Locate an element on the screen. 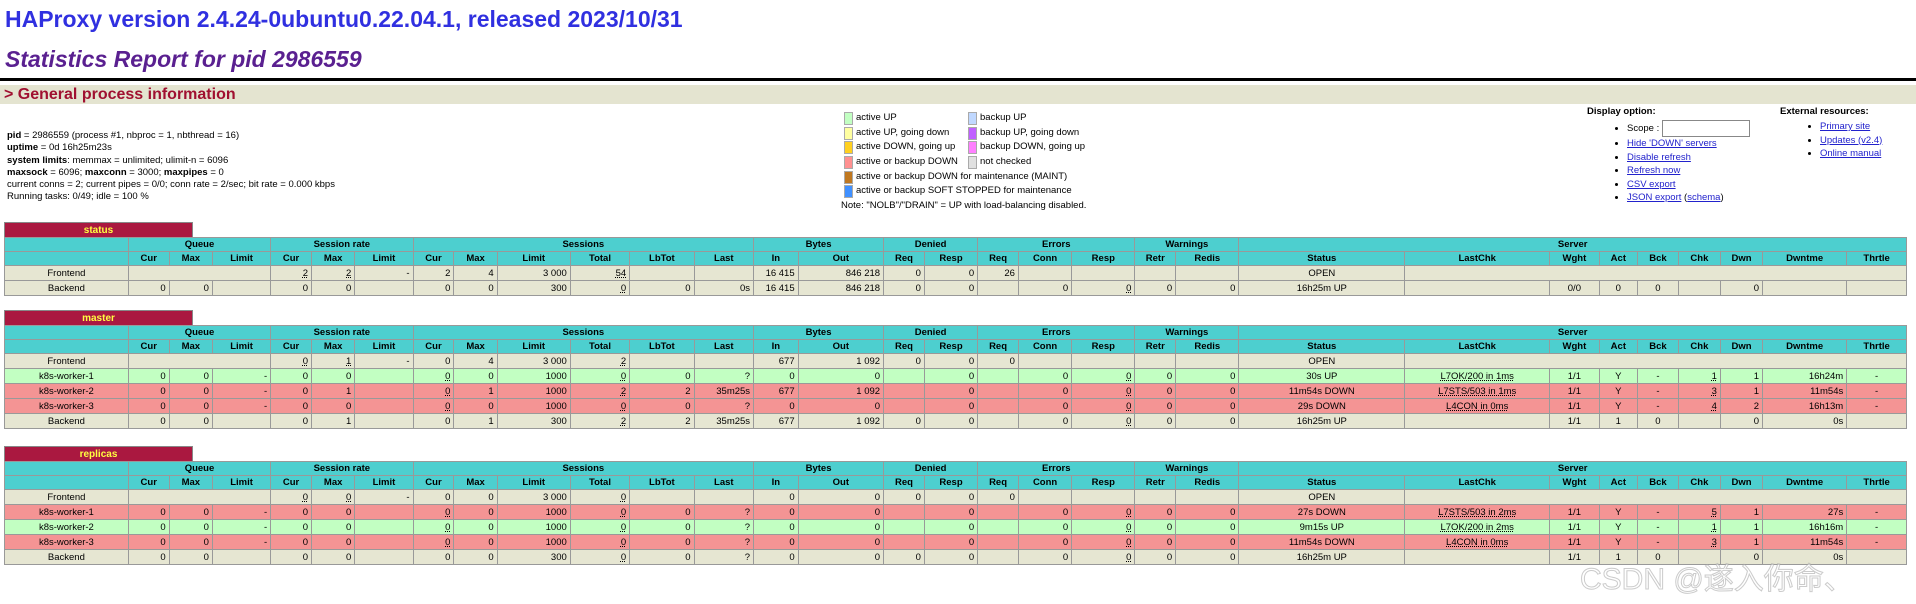 Image resolution: width=1916 pixels, height=604 pixels. cell-lastchk: L7OK/200 in 1ms is located at coordinates (1477, 376).